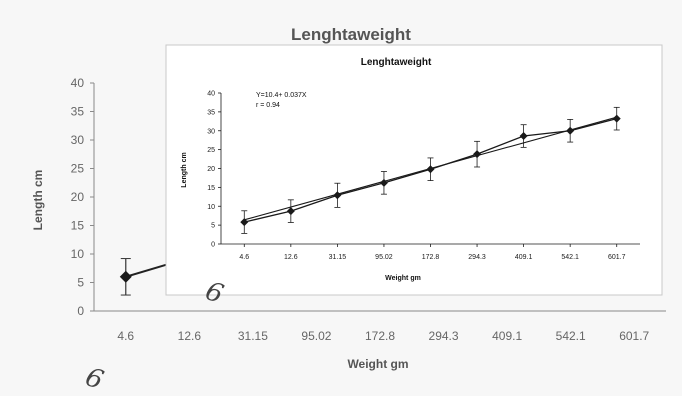 Image resolution: width=682 pixels, height=396 pixels. What do you see at coordinates (571, 336) in the screenshot?
I see `background-x-tick-label: 542.1` at bounding box center [571, 336].